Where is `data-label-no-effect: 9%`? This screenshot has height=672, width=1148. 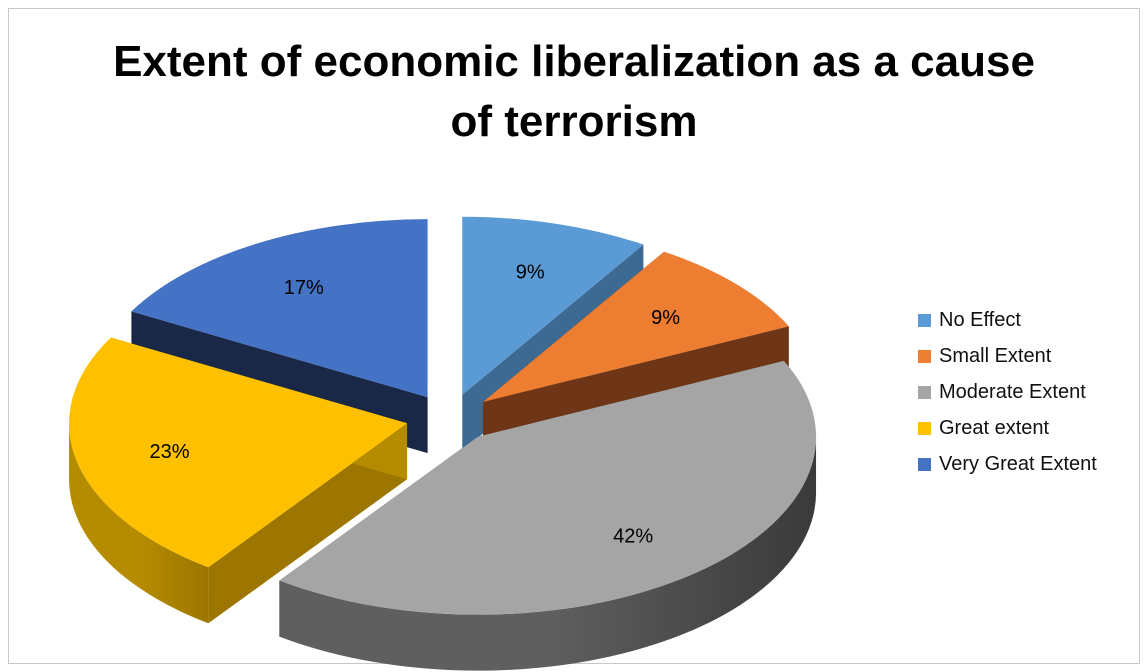 data-label-no-effect: 9% is located at coordinates (530, 273).